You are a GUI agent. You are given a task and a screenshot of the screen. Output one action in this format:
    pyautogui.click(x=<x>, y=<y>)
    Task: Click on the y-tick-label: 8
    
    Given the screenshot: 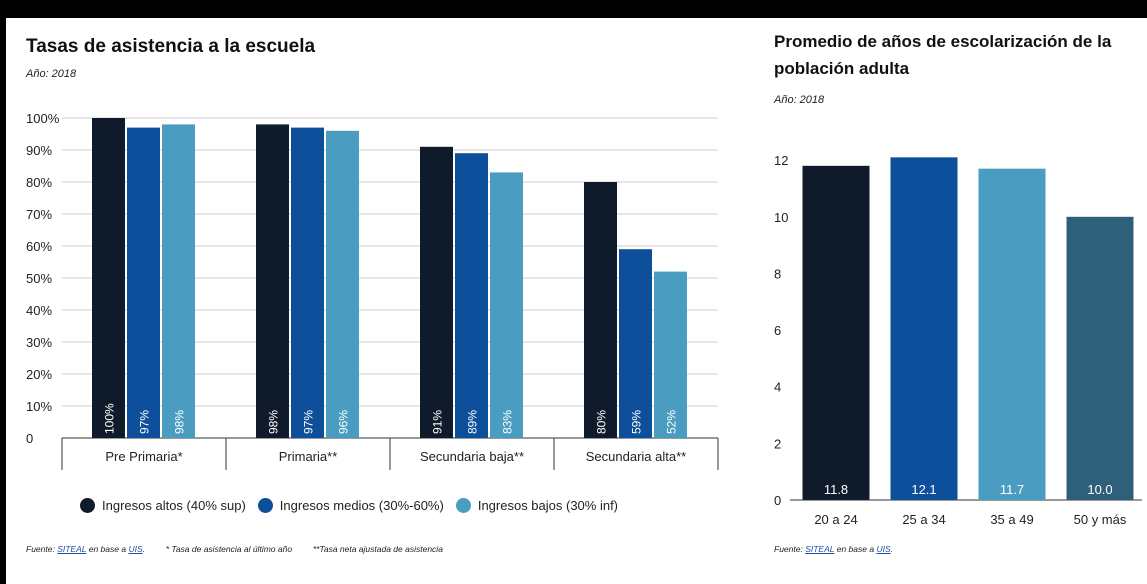 What is the action you would take?
    pyautogui.click(x=777, y=273)
    